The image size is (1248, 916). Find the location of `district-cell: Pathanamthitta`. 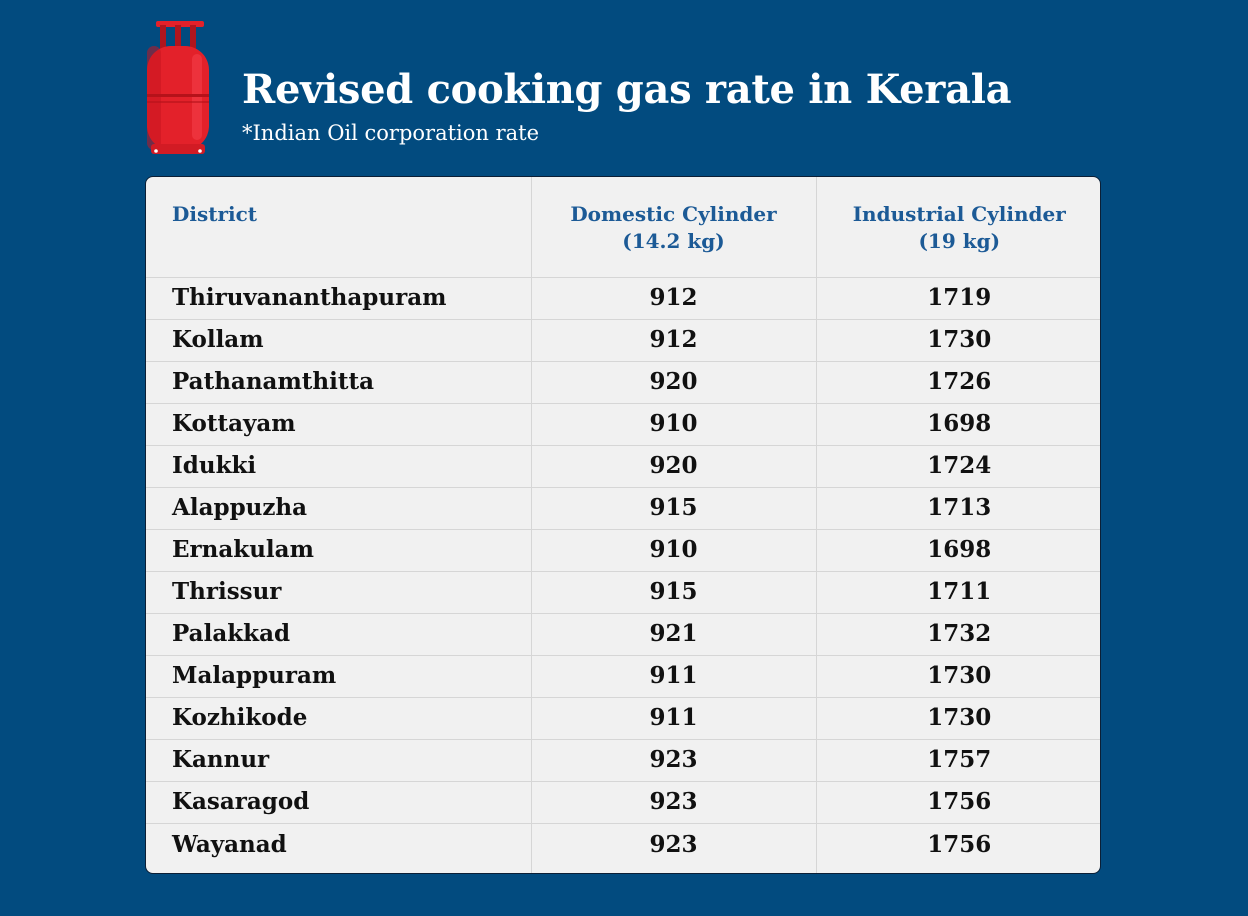

district-cell: Pathanamthitta is located at coordinates (339, 381).